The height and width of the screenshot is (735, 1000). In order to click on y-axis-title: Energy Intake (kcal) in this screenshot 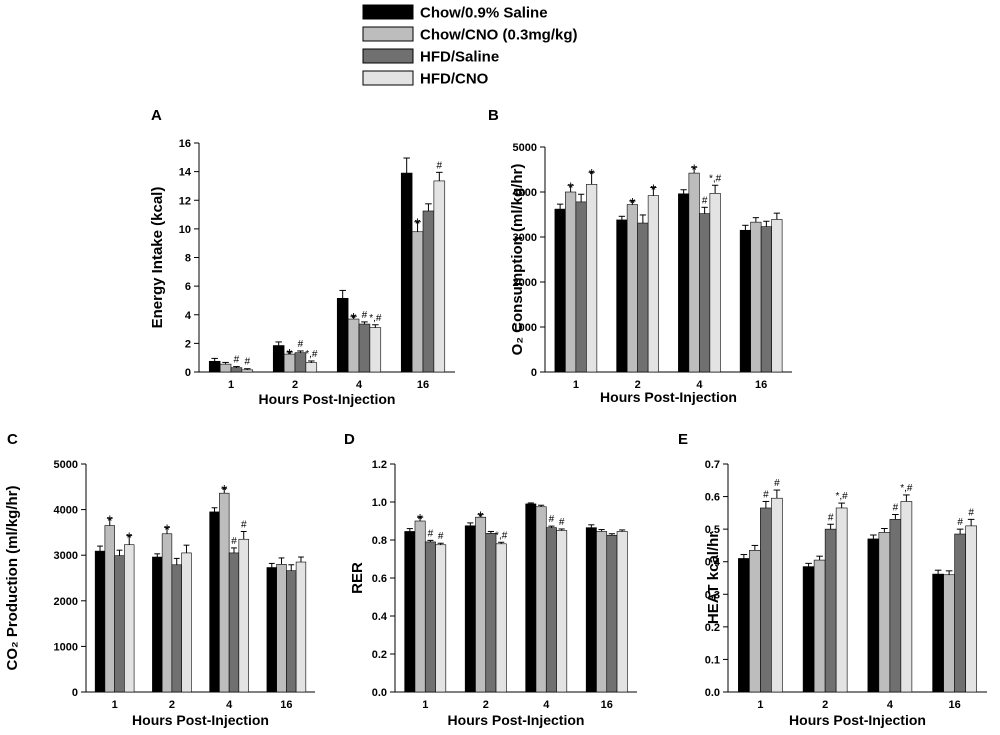, I will do `click(157, 258)`.